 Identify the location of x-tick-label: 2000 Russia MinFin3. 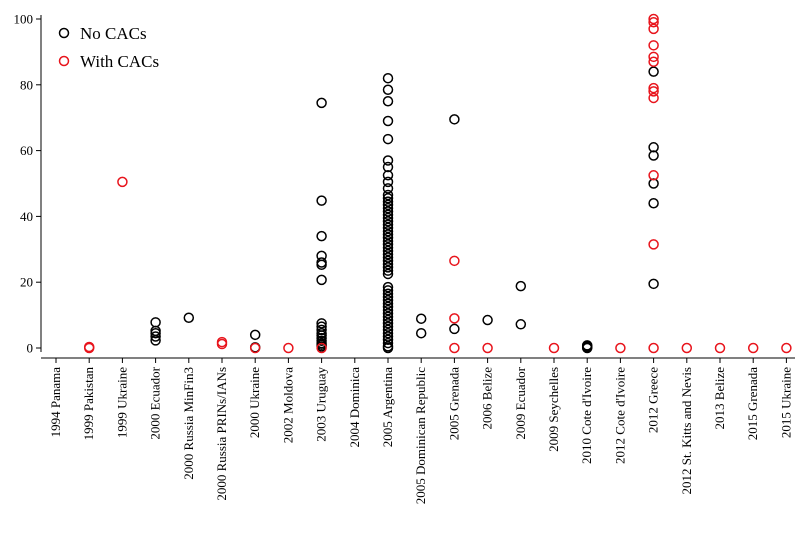
(188, 423).